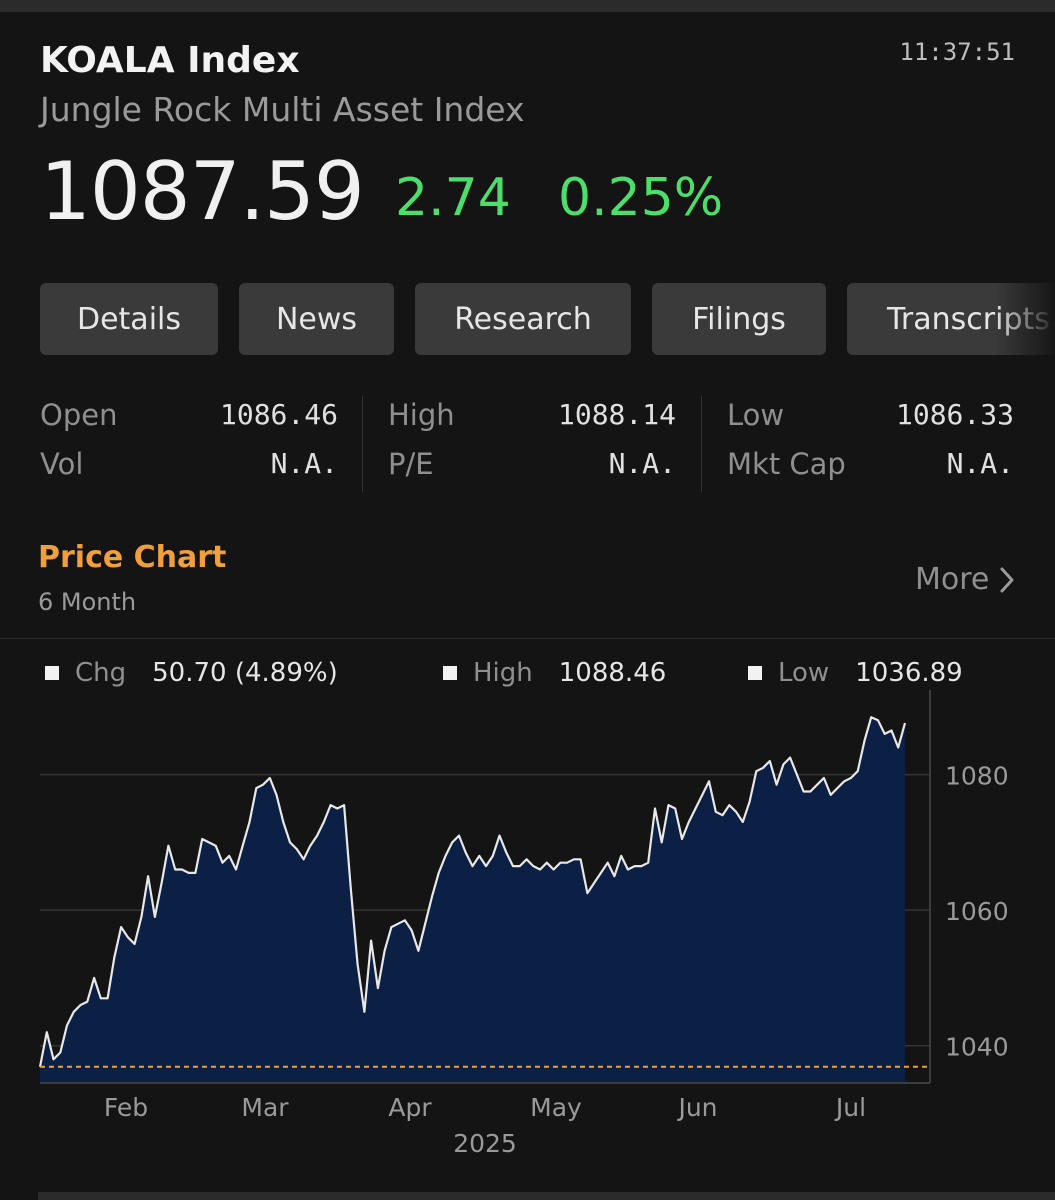 The width and height of the screenshot is (1055, 1200). Describe the element at coordinates (641, 198) in the screenshot. I see `percent-change: 0.25%` at that location.